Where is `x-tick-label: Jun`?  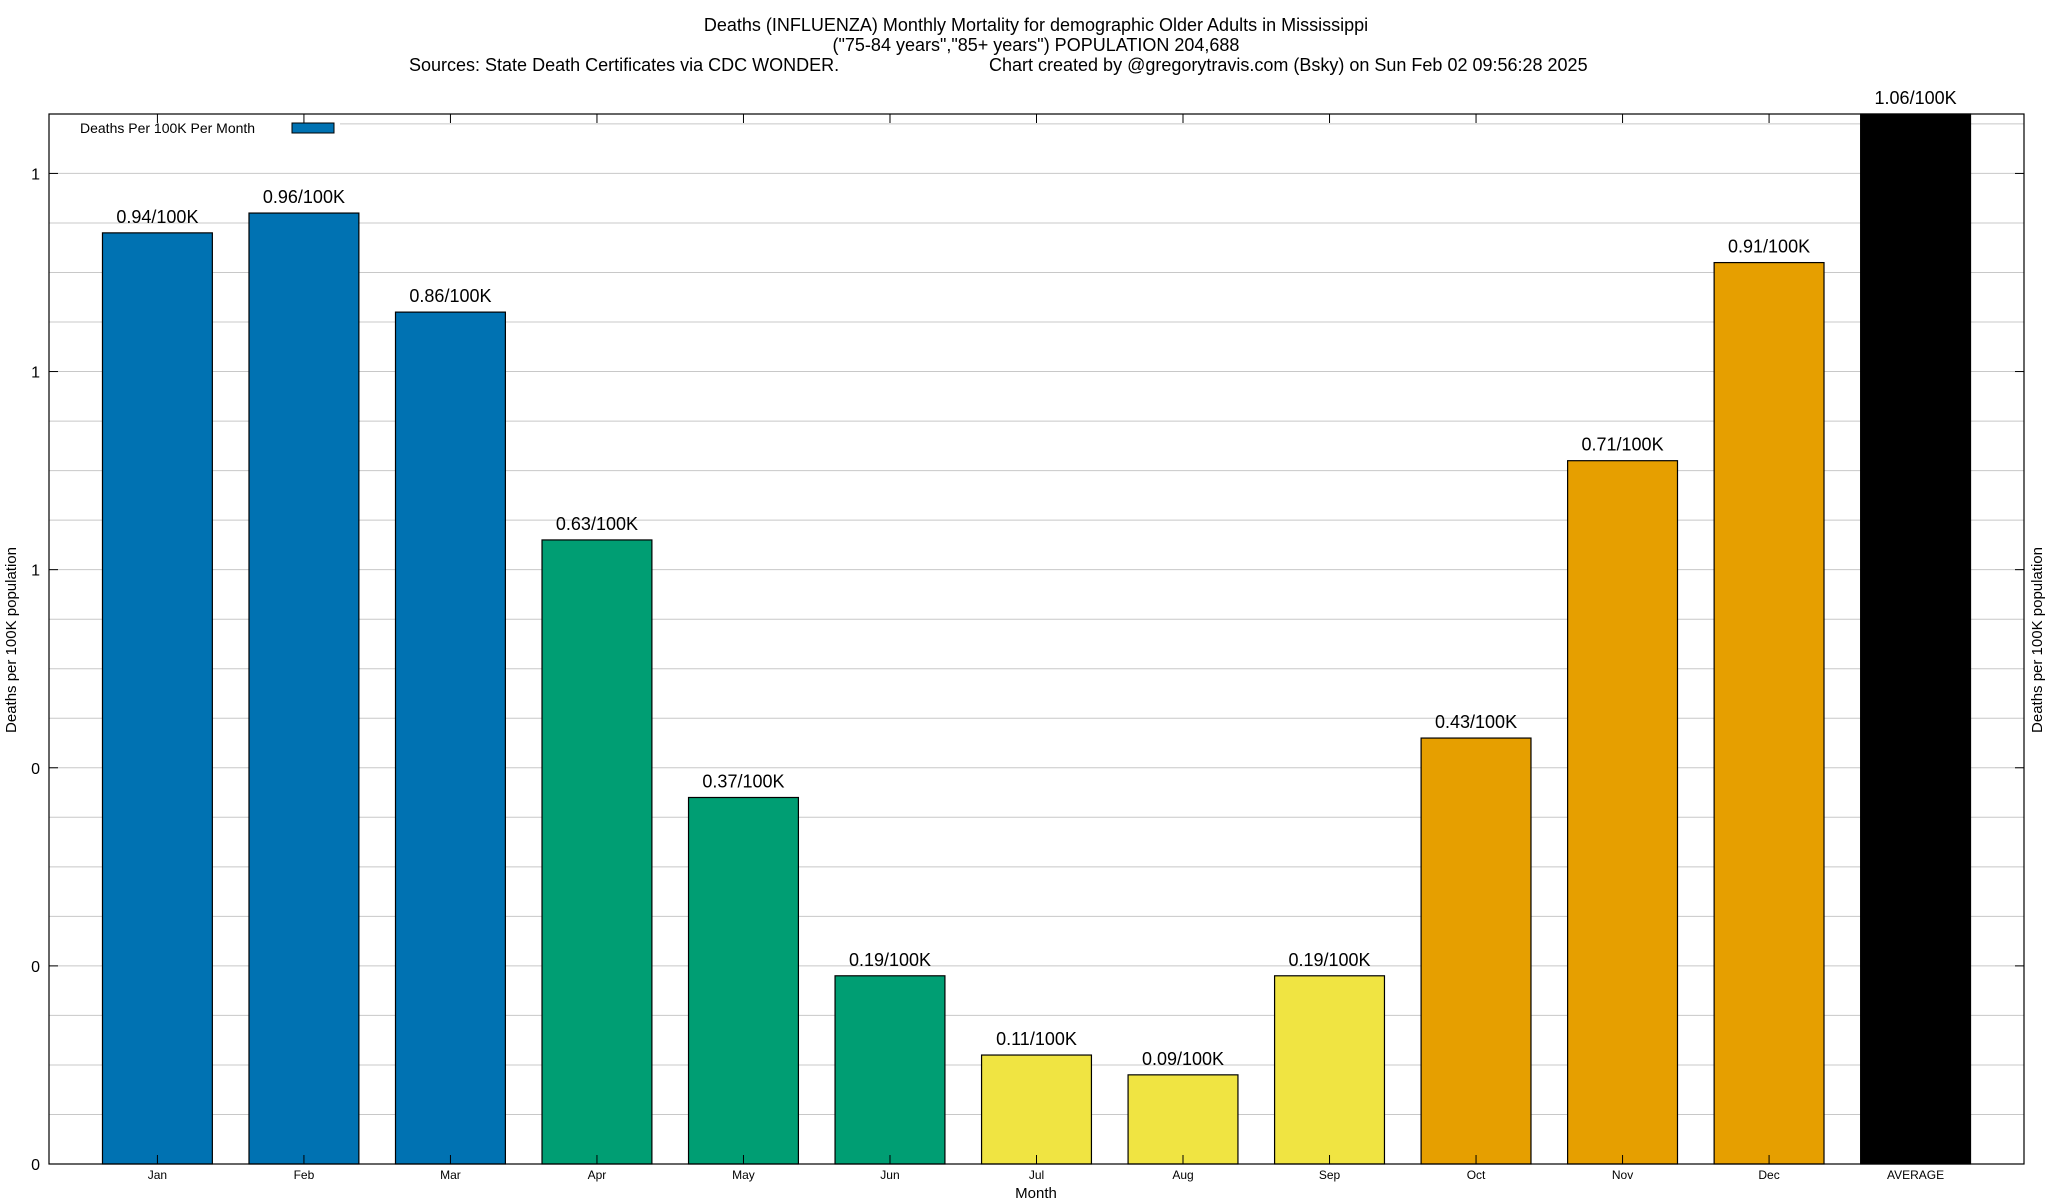
x-tick-label: Jun is located at coordinates (889, 1175).